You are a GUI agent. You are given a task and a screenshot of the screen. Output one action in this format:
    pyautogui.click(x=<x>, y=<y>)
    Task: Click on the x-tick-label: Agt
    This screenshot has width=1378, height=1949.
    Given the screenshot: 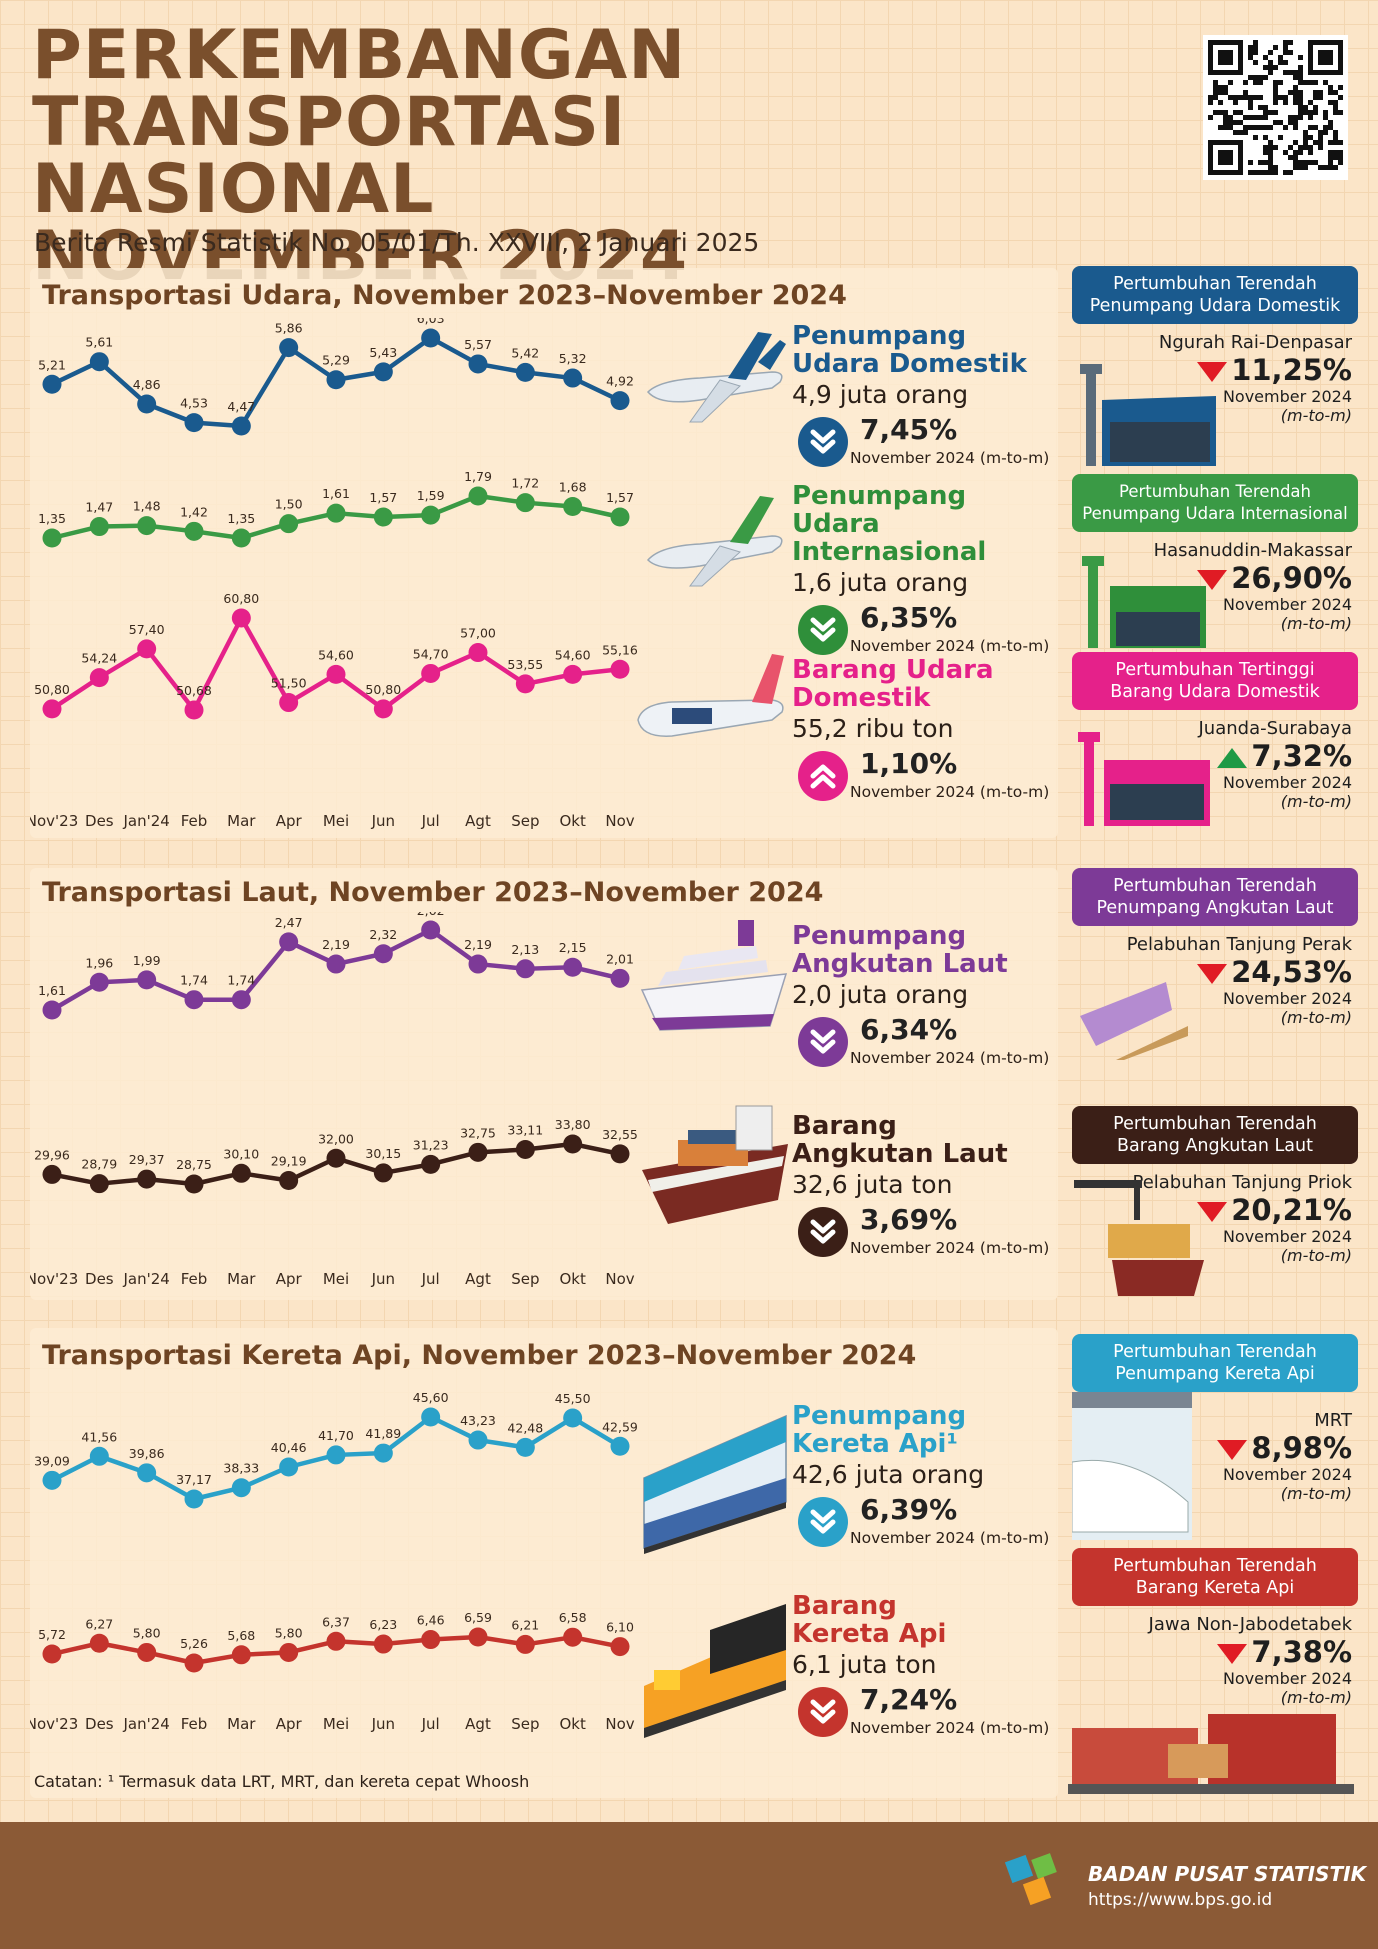 What is the action you would take?
    pyautogui.click(x=478, y=1724)
    